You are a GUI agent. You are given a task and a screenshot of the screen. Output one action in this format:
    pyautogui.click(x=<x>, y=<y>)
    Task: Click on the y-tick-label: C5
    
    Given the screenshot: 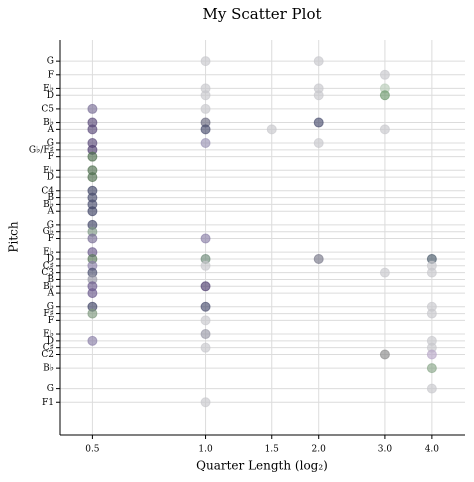 What is the action you would take?
    pyautogui.click(x=47, y=109)
    